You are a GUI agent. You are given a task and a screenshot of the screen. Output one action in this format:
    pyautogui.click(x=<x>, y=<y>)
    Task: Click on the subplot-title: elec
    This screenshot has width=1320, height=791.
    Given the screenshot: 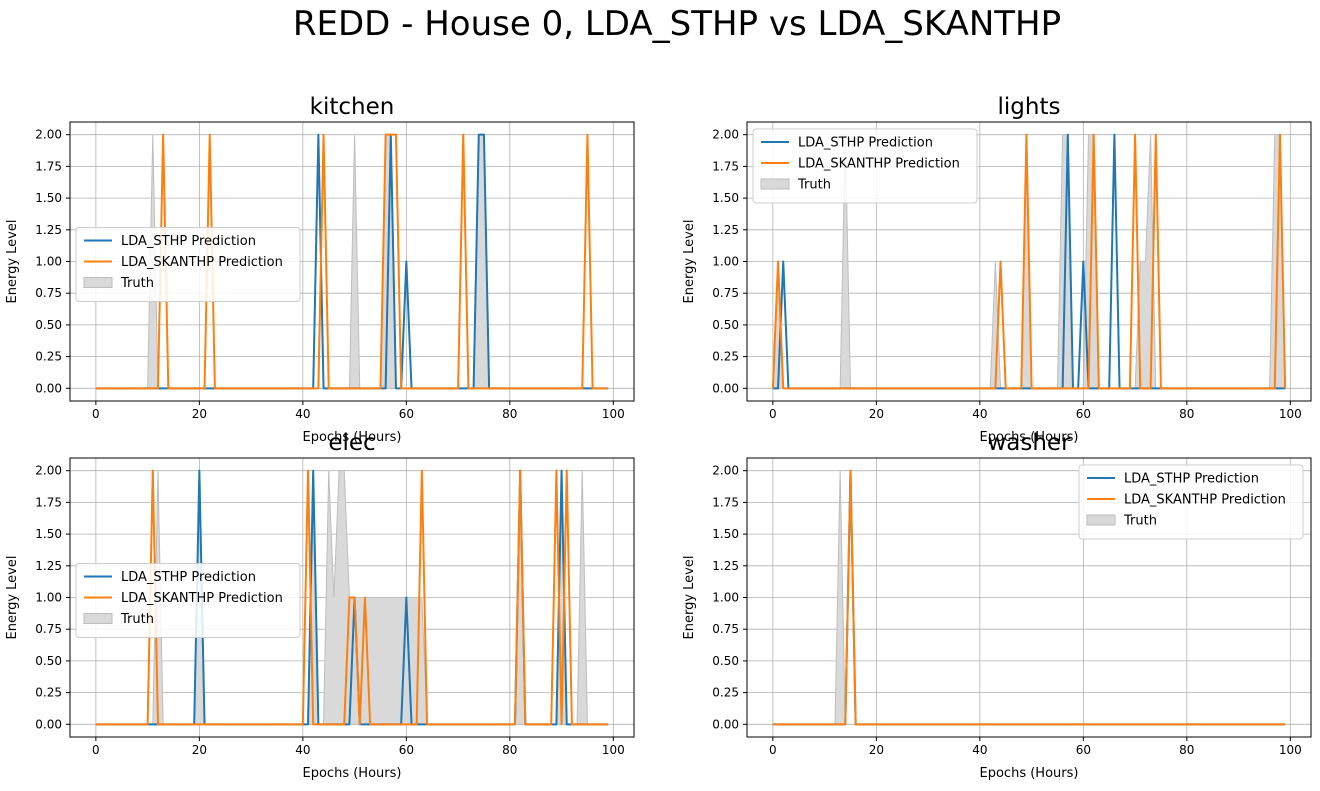 What is the action you would take?
    pyautogui.click(x=351, y=443)
    